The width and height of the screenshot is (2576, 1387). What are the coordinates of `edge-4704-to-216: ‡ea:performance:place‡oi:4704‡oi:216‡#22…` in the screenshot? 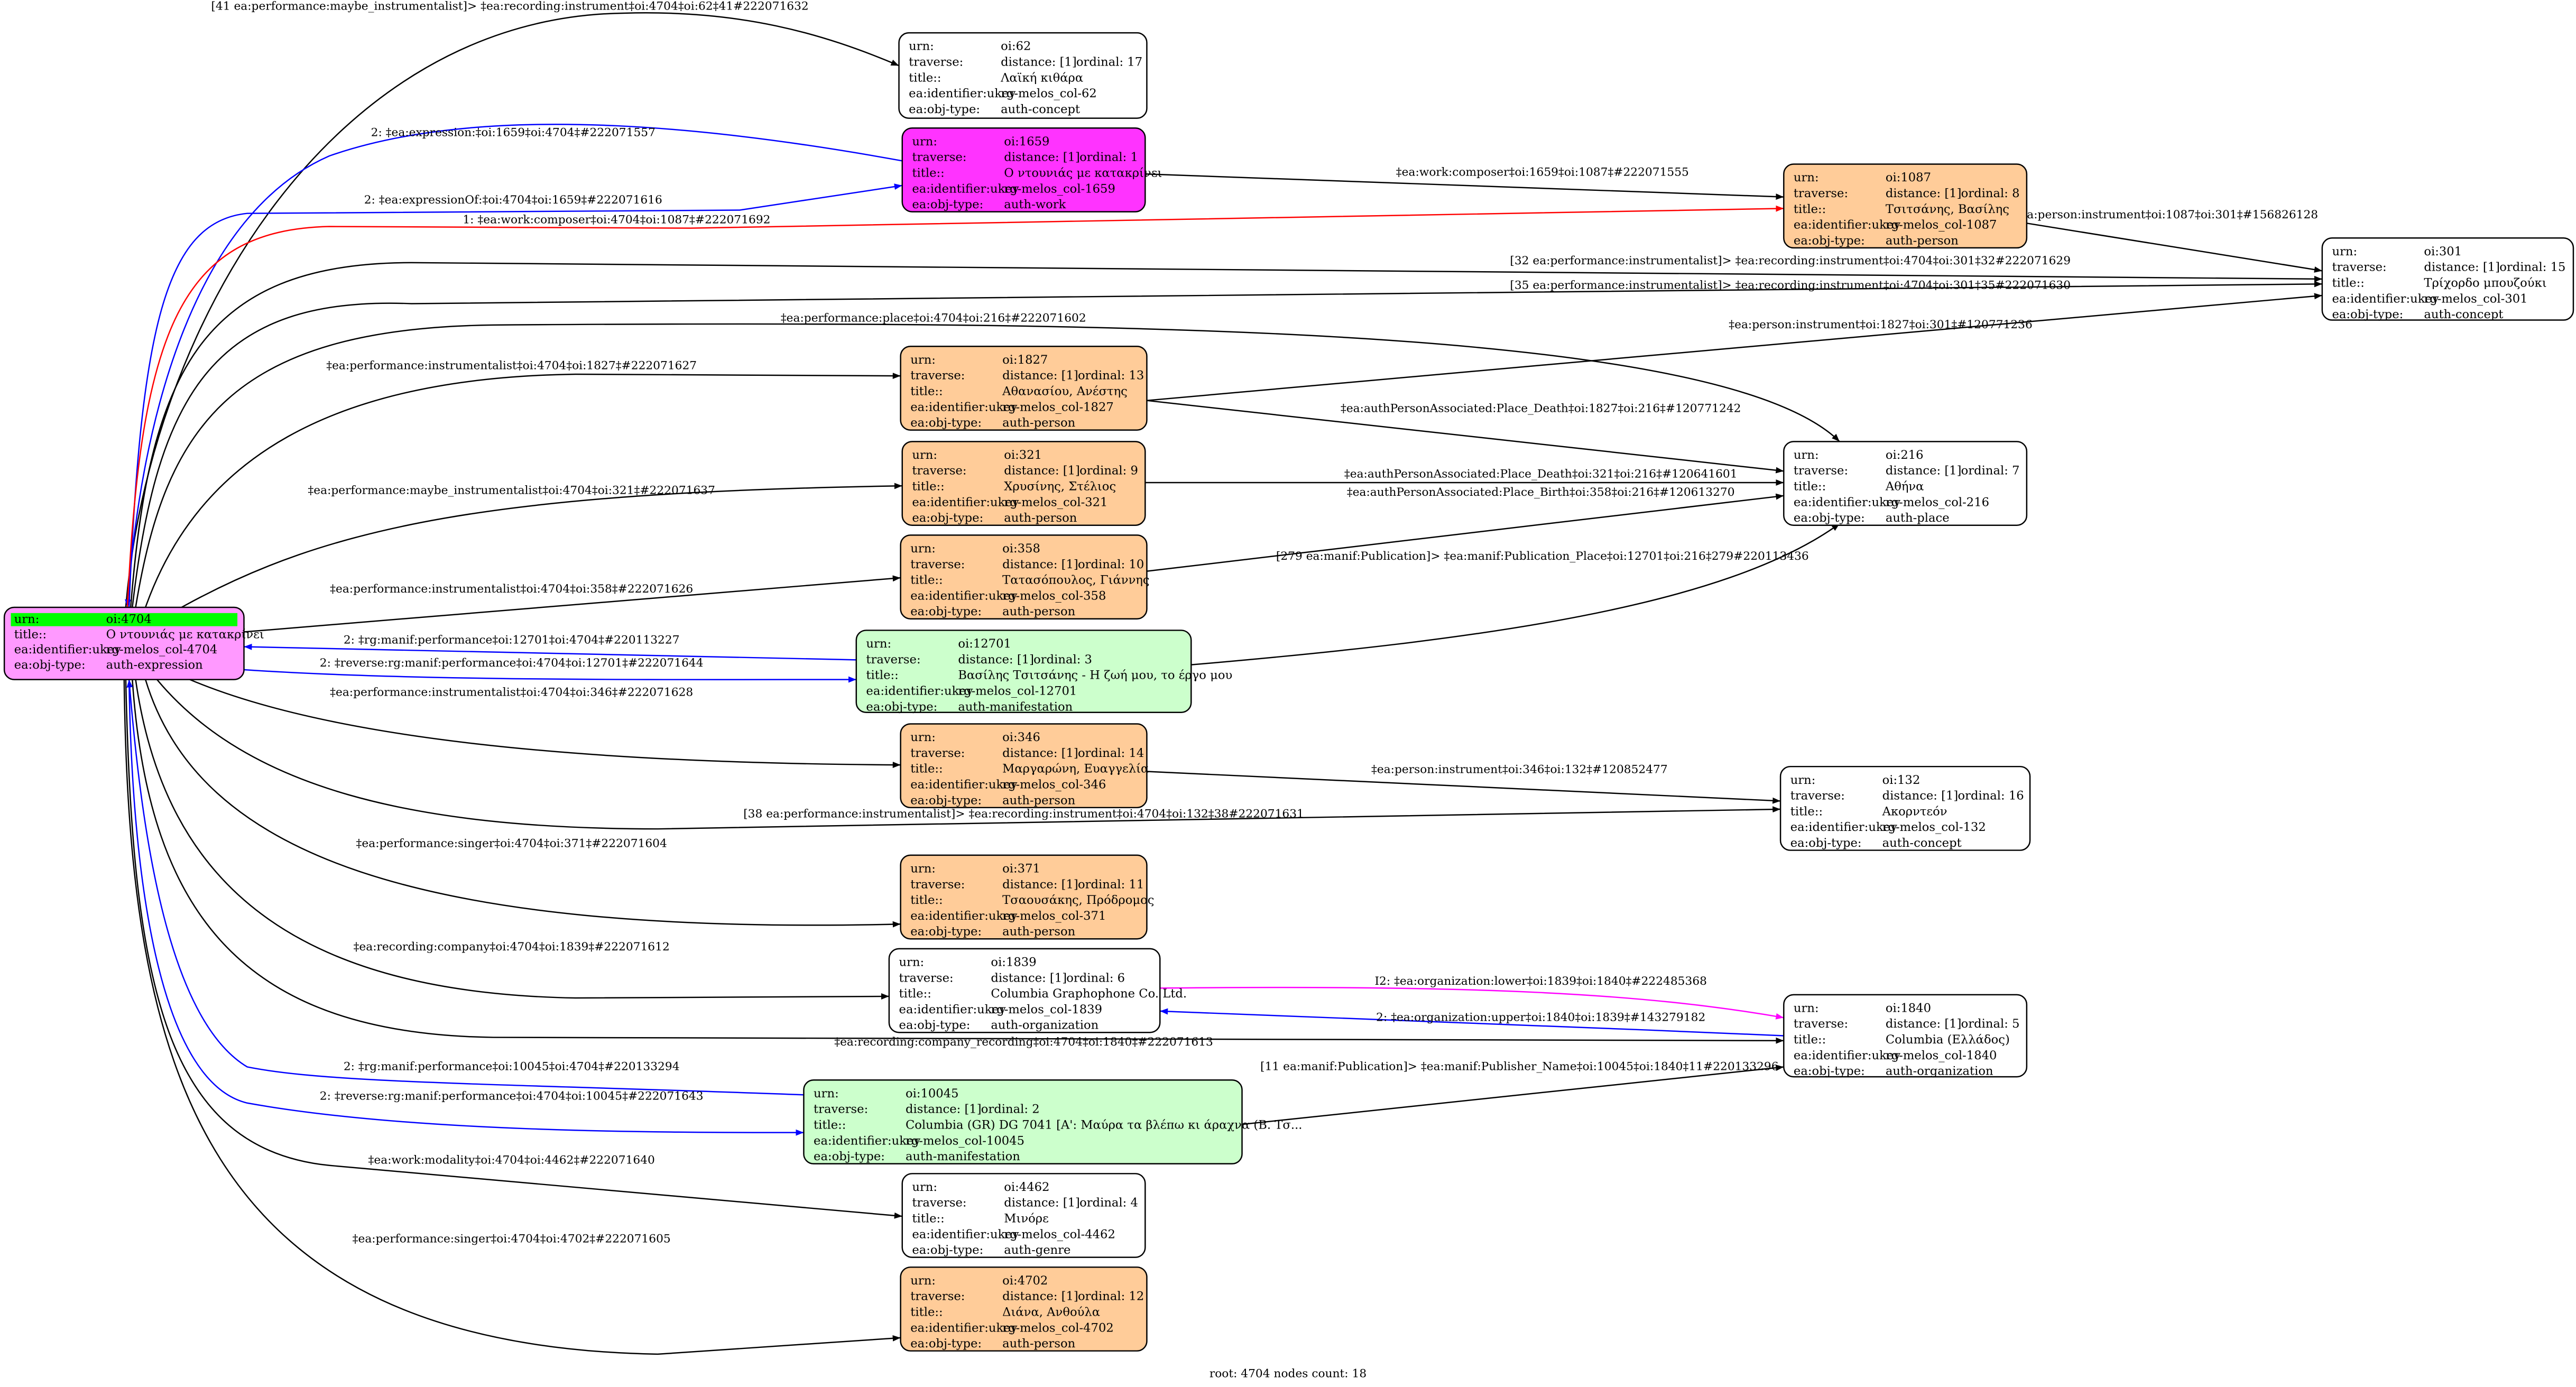 It's located at (987, 460).